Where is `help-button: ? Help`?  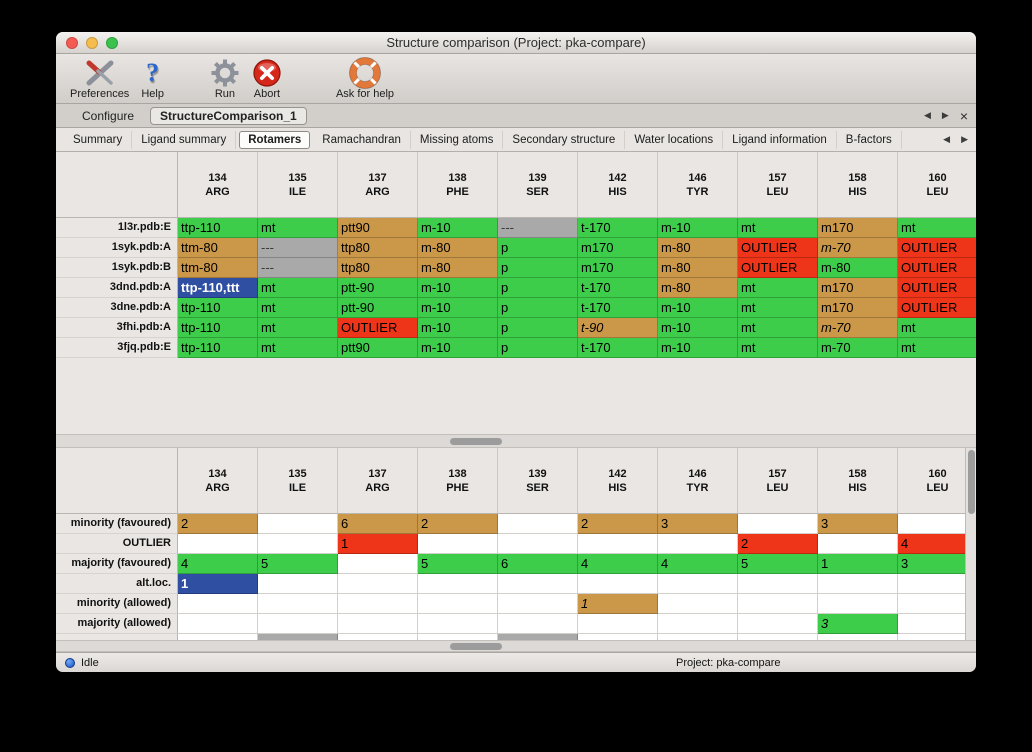 help-button: ? Help is located at coordinates (152, 78).